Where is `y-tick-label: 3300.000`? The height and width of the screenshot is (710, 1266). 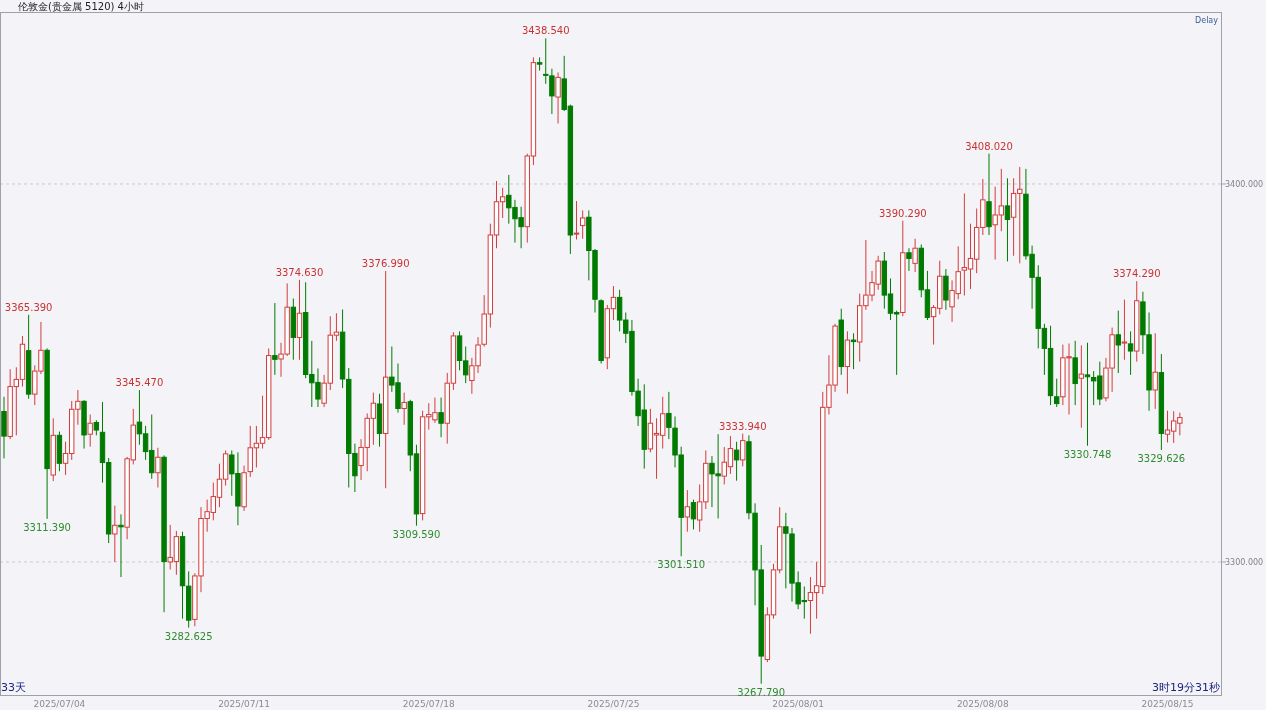
y-tick-label: 3300.000 is located at coordinates (1244, 562).